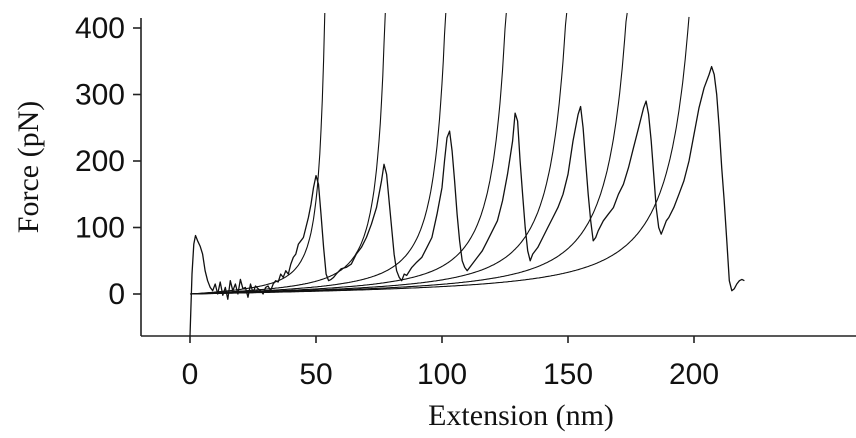 The height and width of the screenshot is (438, 856). Describe the element at coordinates (190, 374) in the screenshot. I see `x-tick-label: 0` at that location.